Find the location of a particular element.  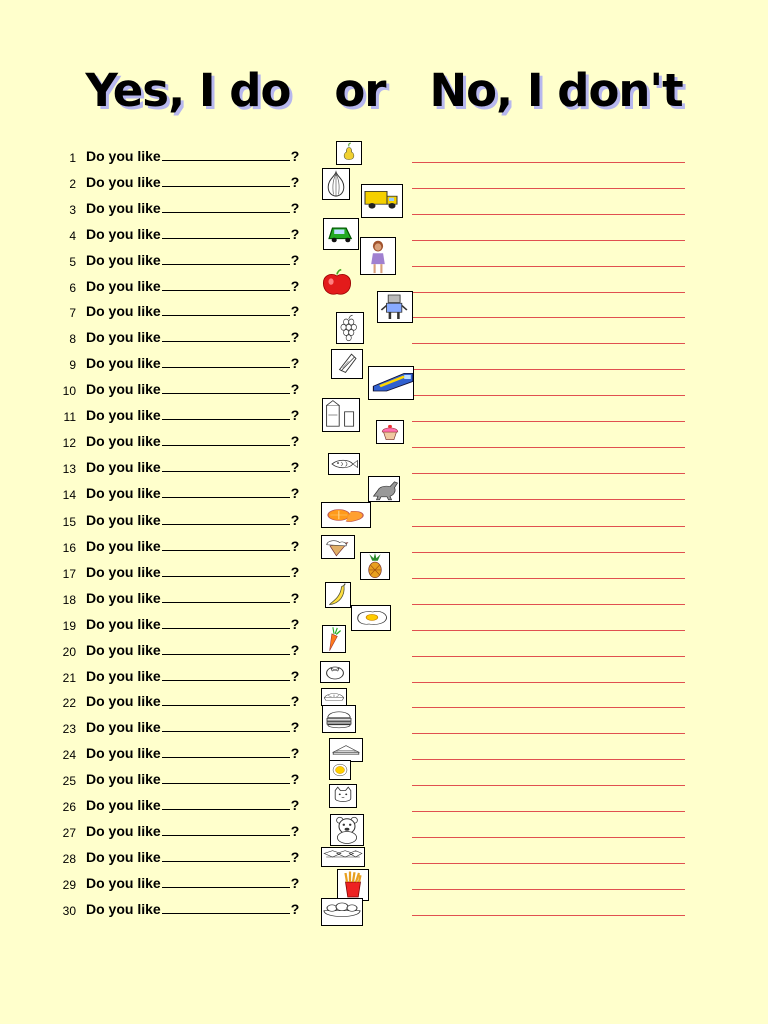

carrot-icon is located at coordinates (334, 639).